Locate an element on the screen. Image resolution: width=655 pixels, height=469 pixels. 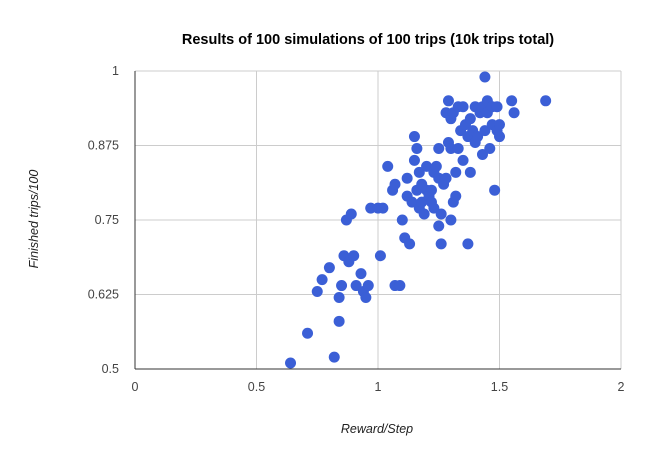
x-axis-label: Reward/Step is located at coordinates (377, 429).